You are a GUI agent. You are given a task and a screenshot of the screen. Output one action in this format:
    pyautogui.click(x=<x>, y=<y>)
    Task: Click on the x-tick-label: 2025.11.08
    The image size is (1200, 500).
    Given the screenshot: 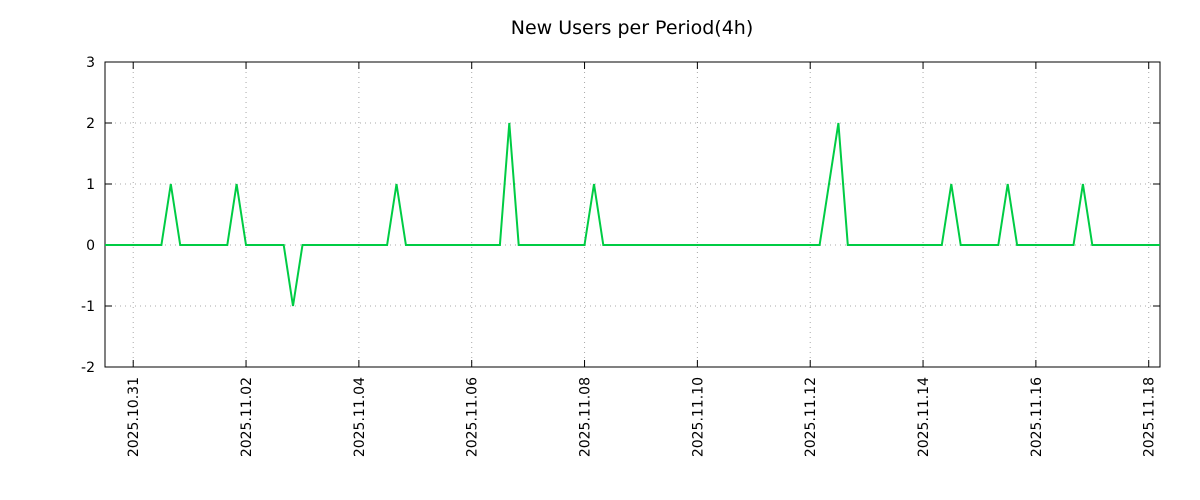 What is the action you would take?
    pyautogui.click(x=586, y=417)
    